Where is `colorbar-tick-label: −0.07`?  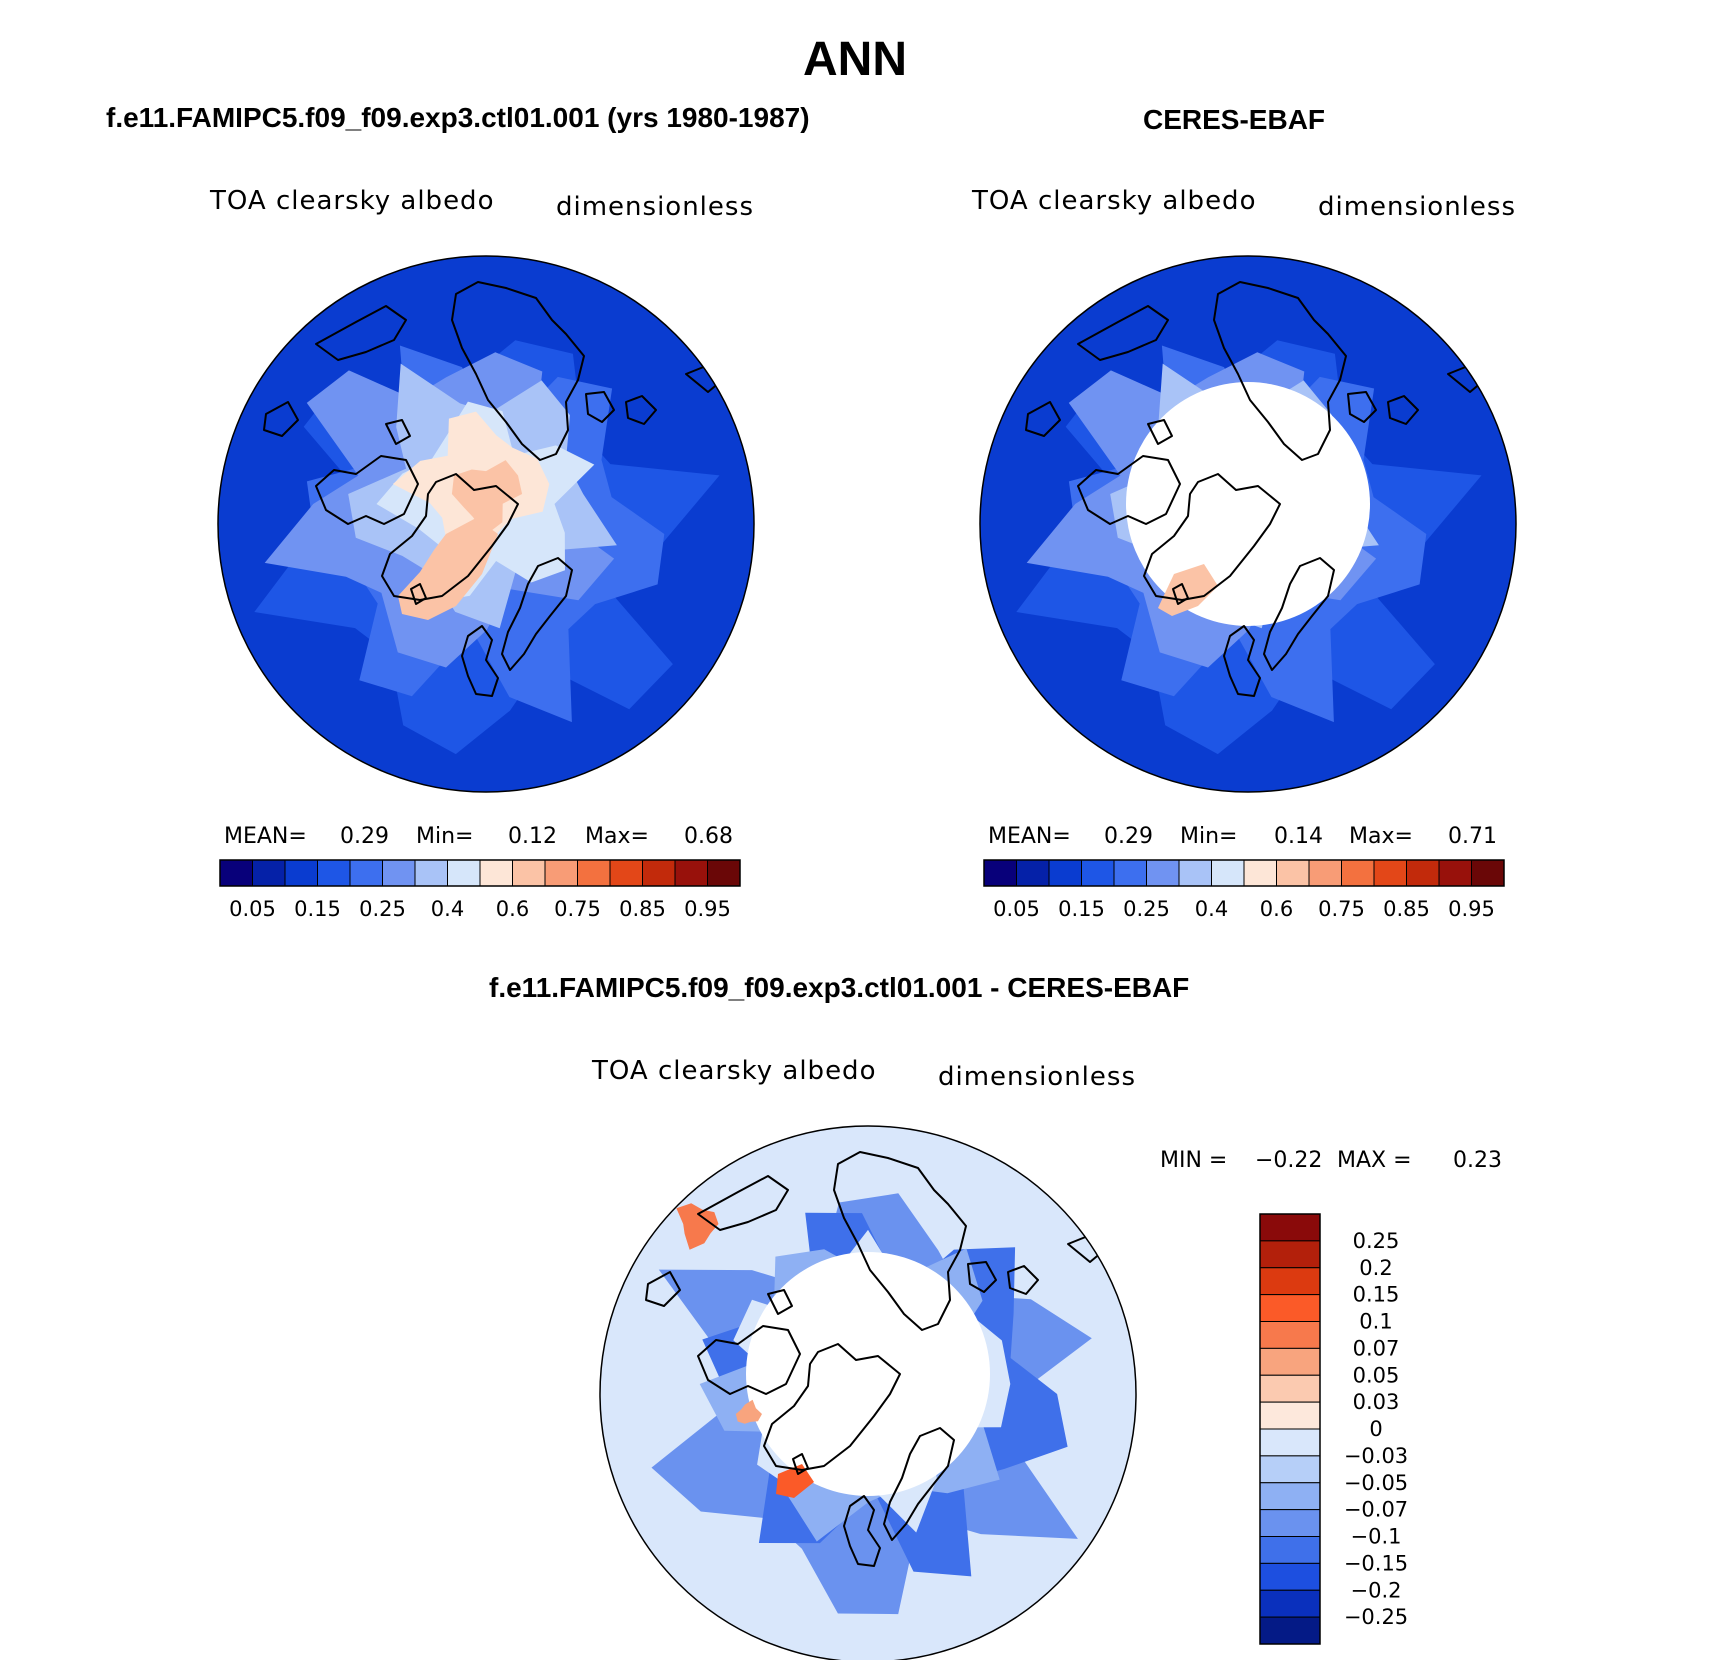 colorbar-tick-label: −0.07 is located at coordinates (1376, 1510).